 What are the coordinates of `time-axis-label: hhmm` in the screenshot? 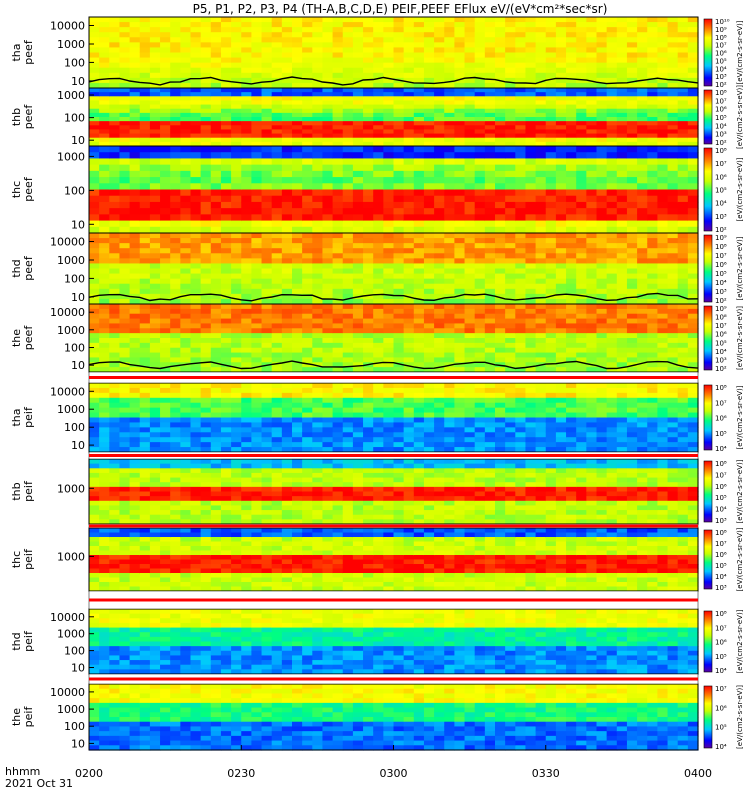 It's located at (22, 771).